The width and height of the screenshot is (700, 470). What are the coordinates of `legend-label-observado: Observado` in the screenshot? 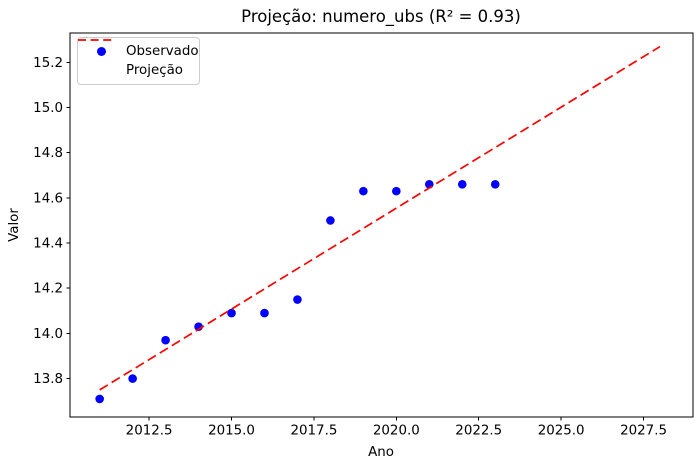 It's located at (162, 51).